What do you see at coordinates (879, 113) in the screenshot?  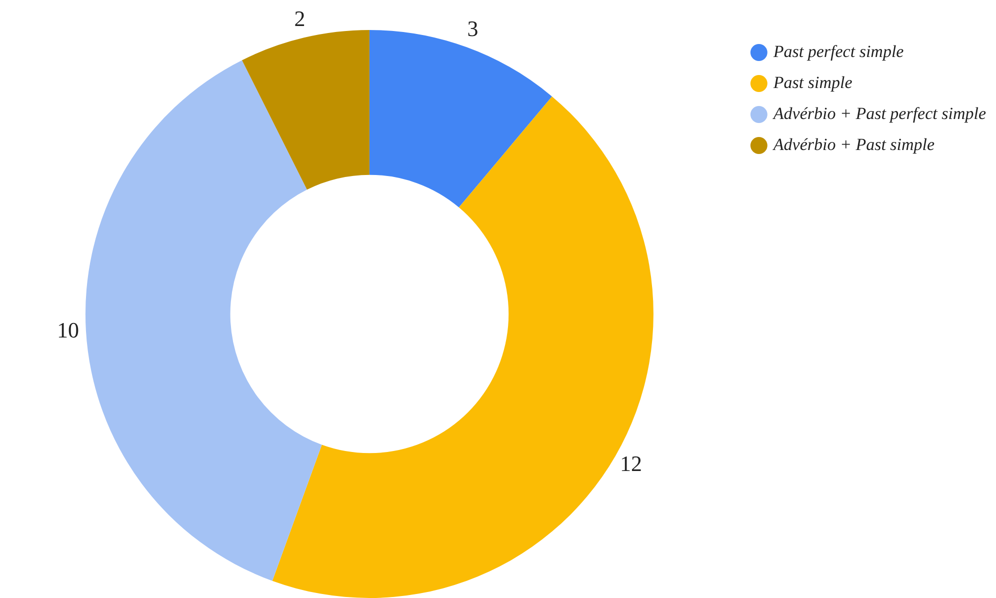 I see `legend-label: Advérbio + Past perfect simple` at bounding box center [879, 113].